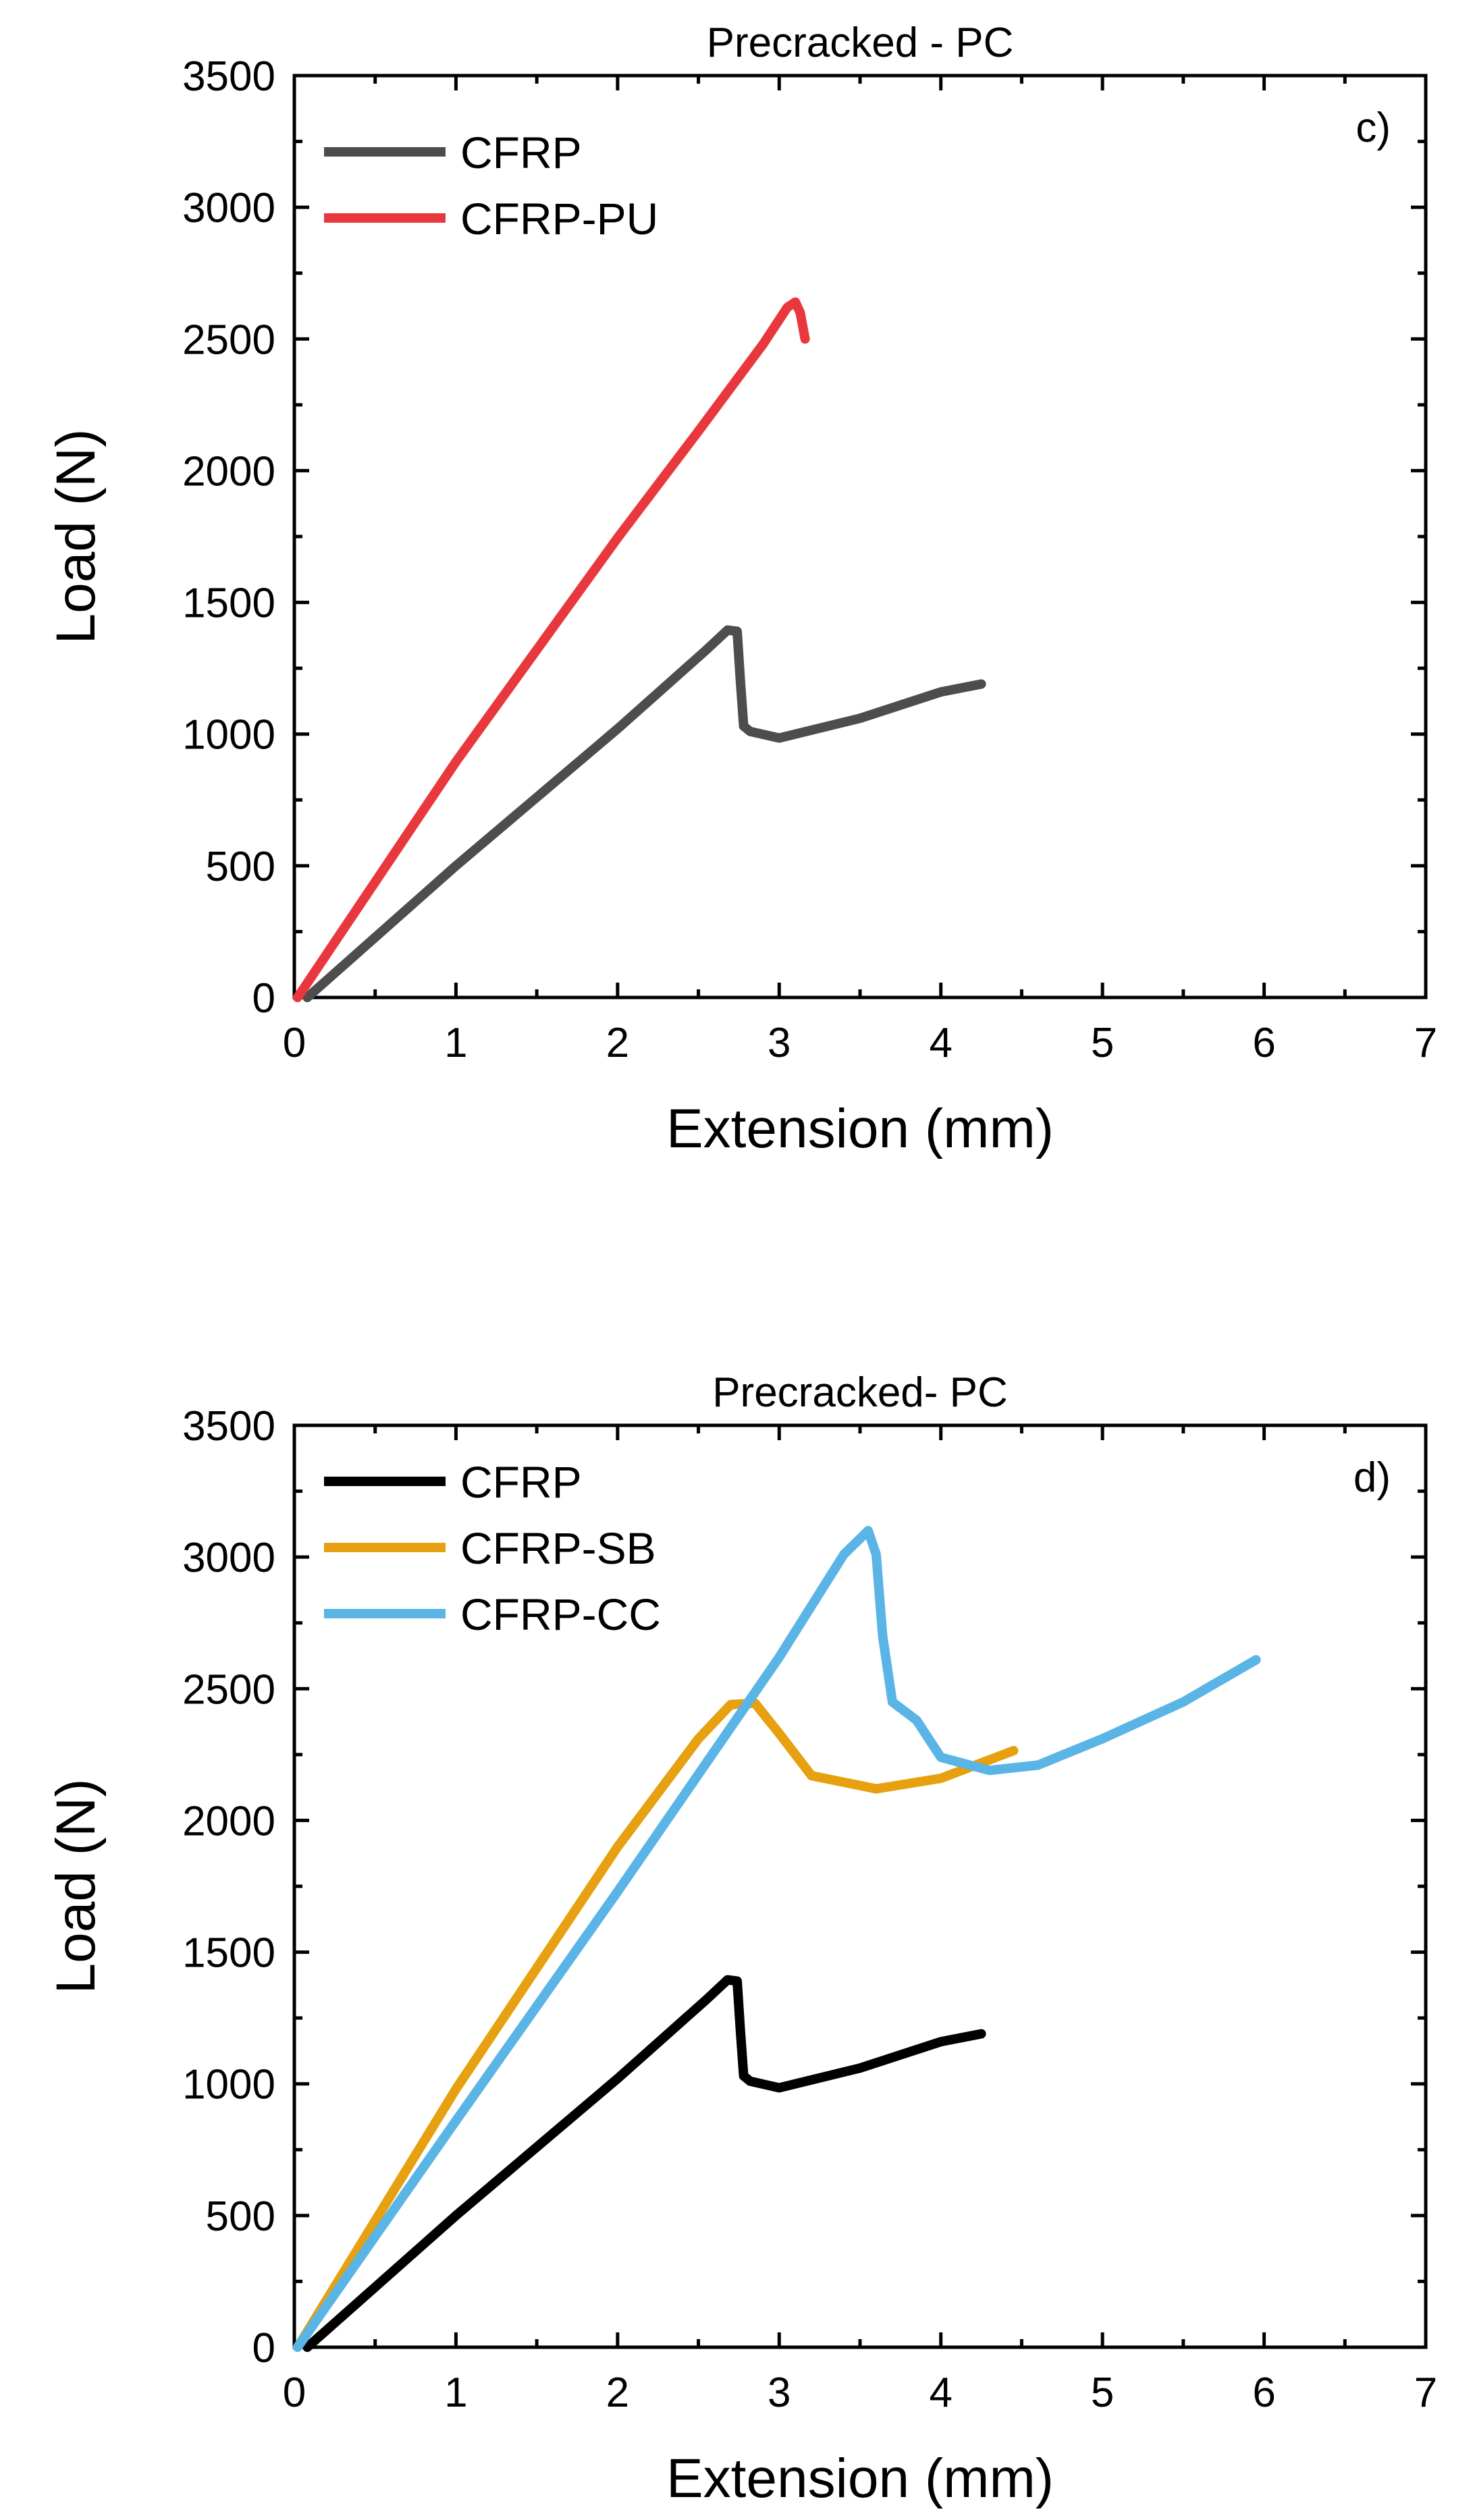 This screenshot has width=1473, height=2520. Describe the element at coordinates (860, 43) in the screenshot. I see `chart-title: Precracked - PC` at that location.